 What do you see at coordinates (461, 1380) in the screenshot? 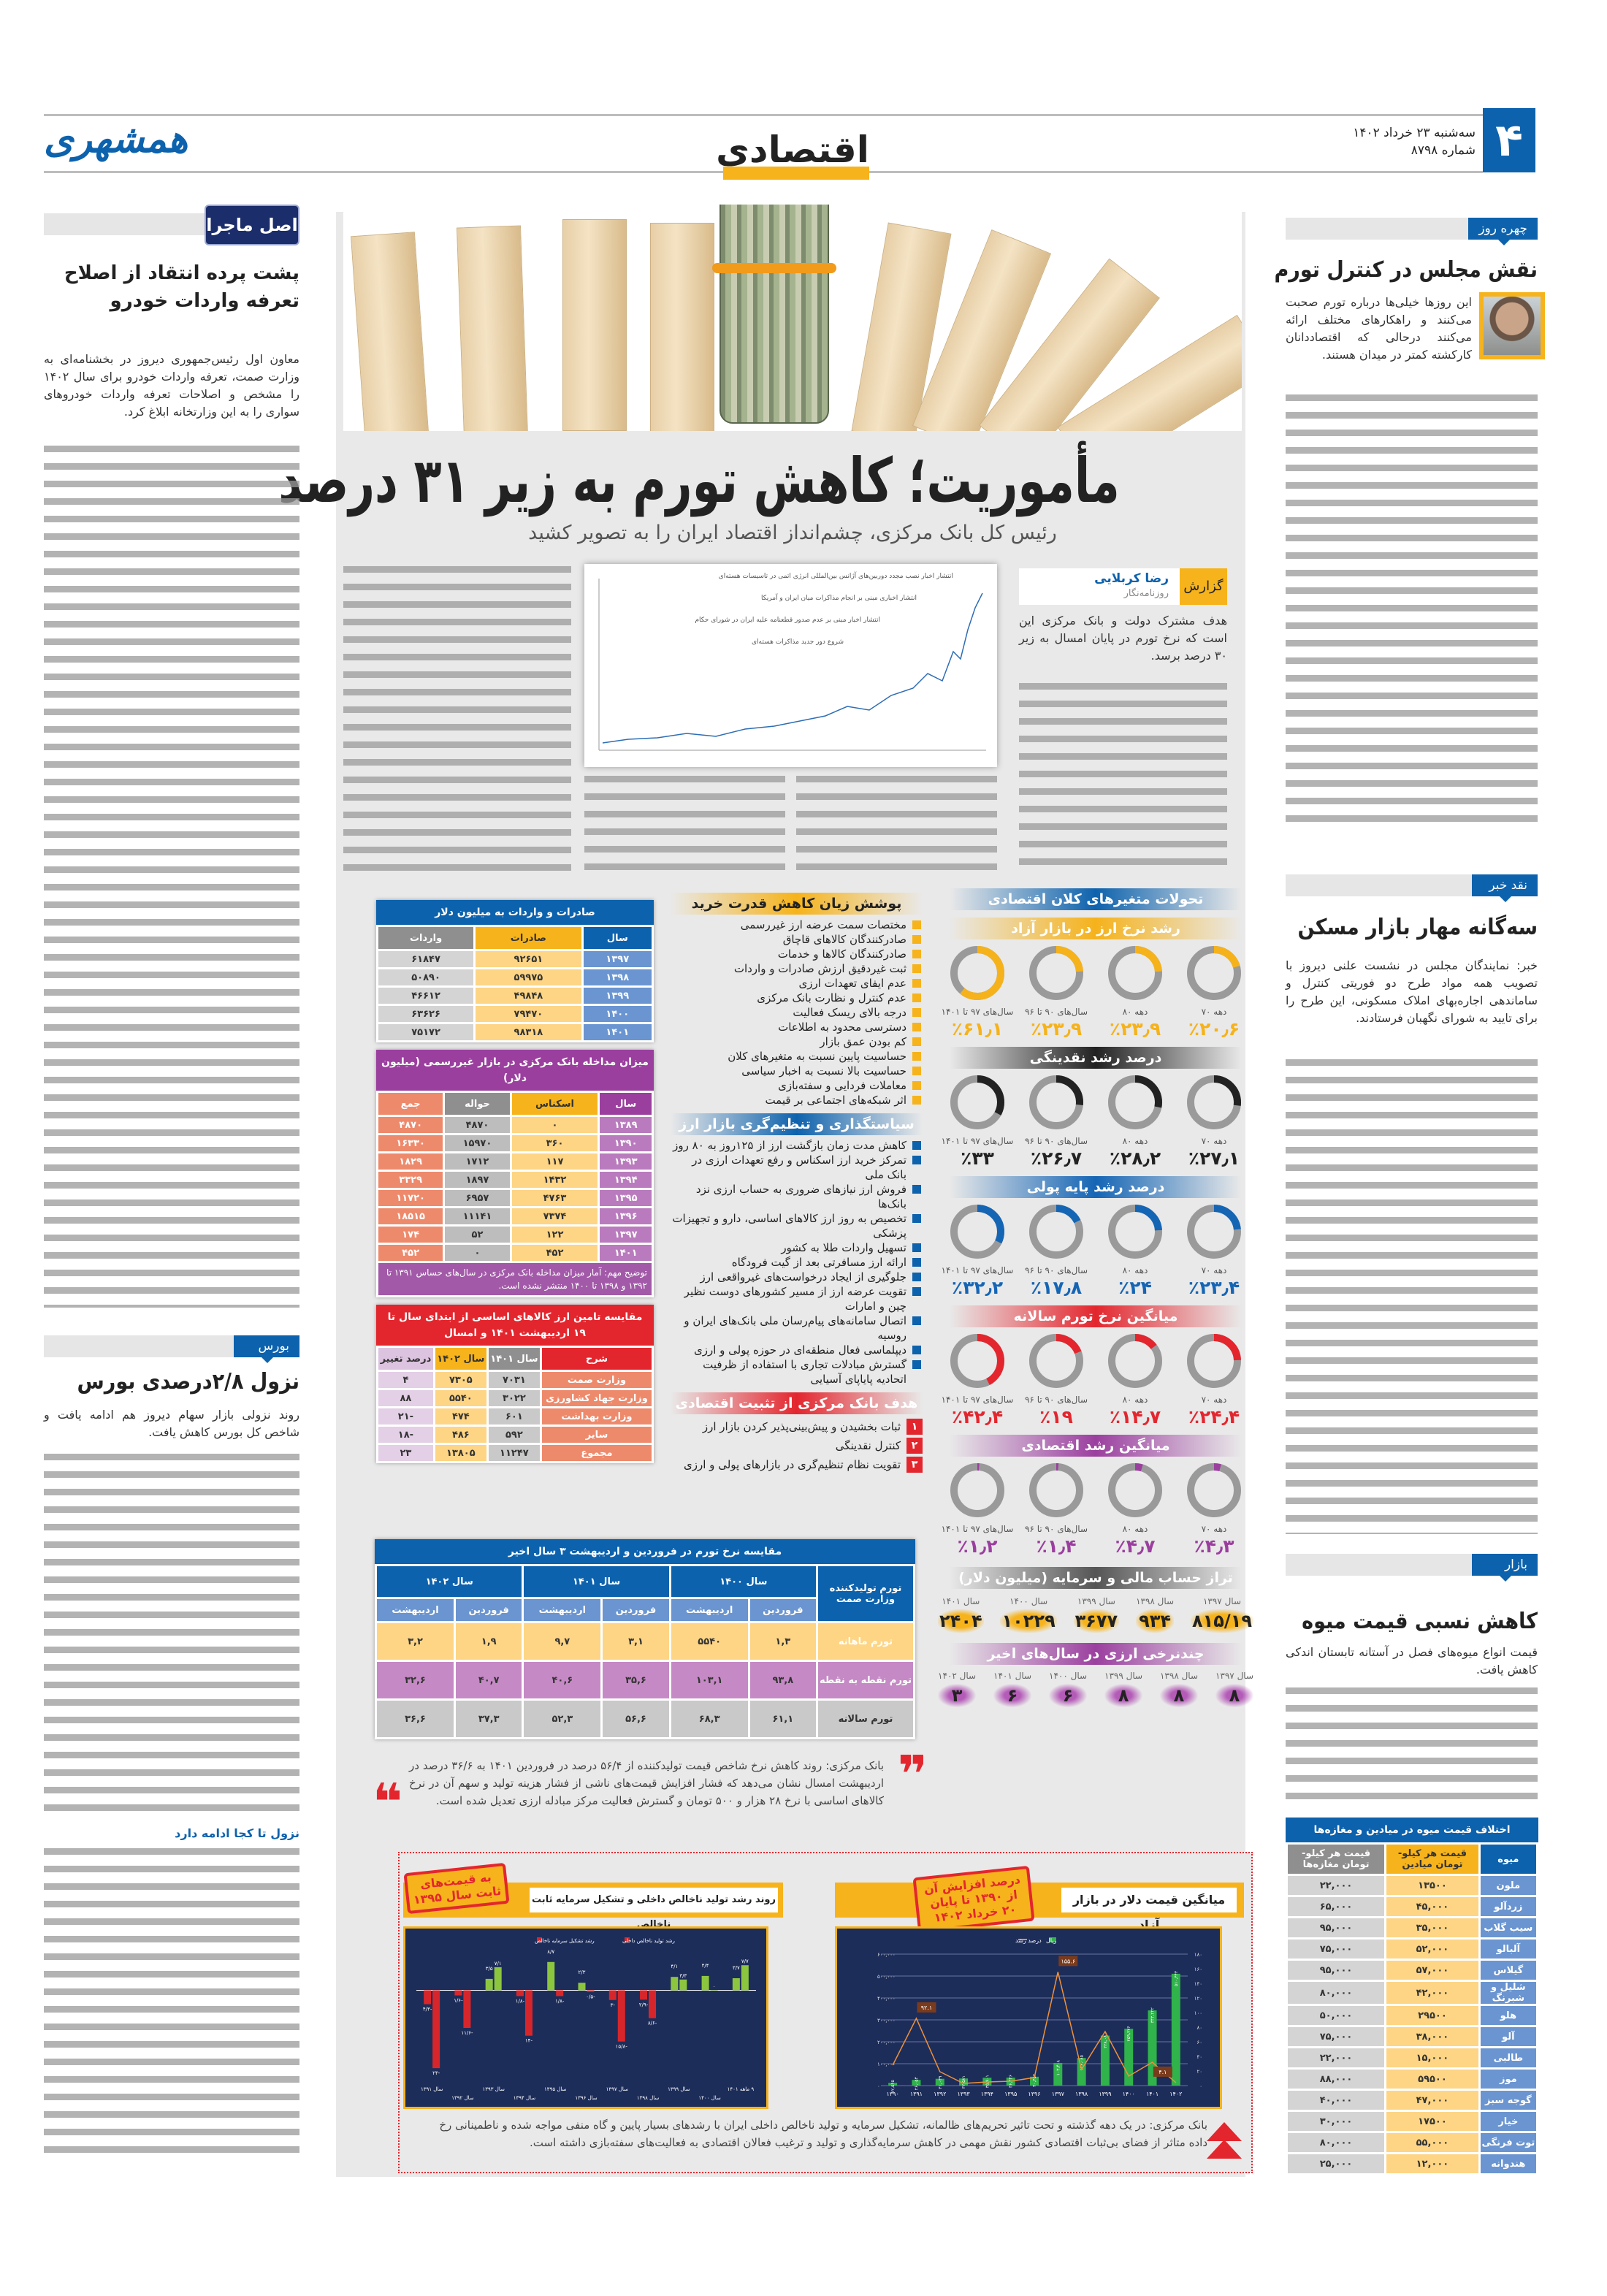
I see `table-cell: ۷۳۰۵` at bounding box center [461, 1380].